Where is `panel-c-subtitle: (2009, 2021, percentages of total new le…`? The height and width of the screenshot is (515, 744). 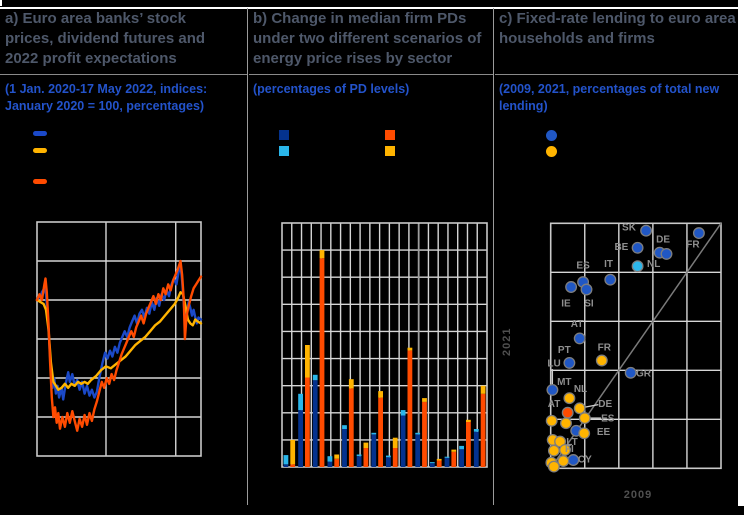 panel-c-subtitle: (2009, 2021, percentages of total new le… is located at coordinates (609, 97).